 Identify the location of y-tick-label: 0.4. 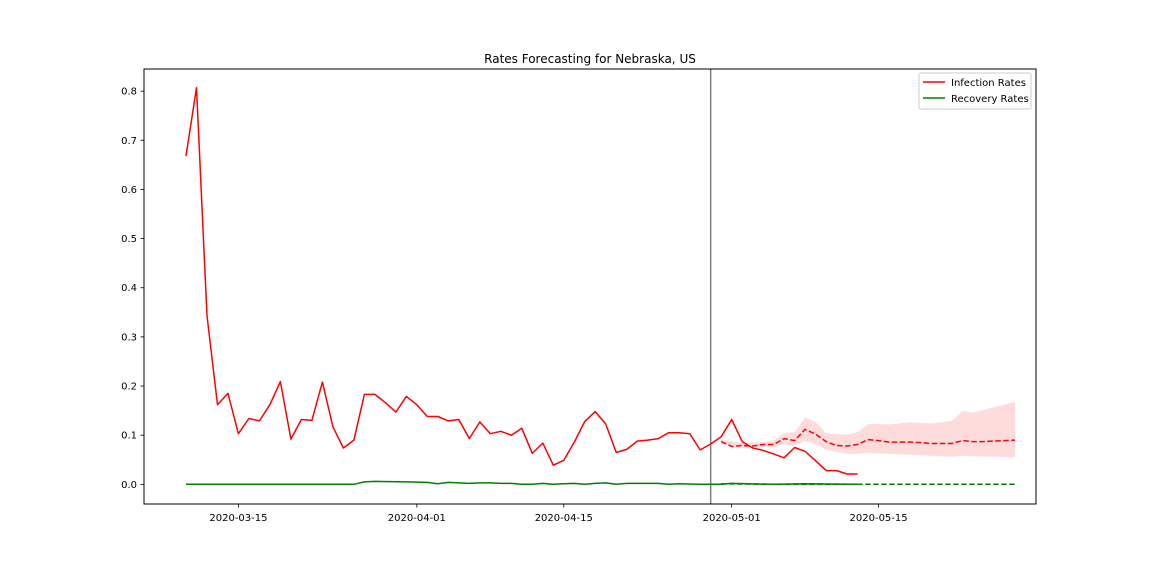
(129, 288).